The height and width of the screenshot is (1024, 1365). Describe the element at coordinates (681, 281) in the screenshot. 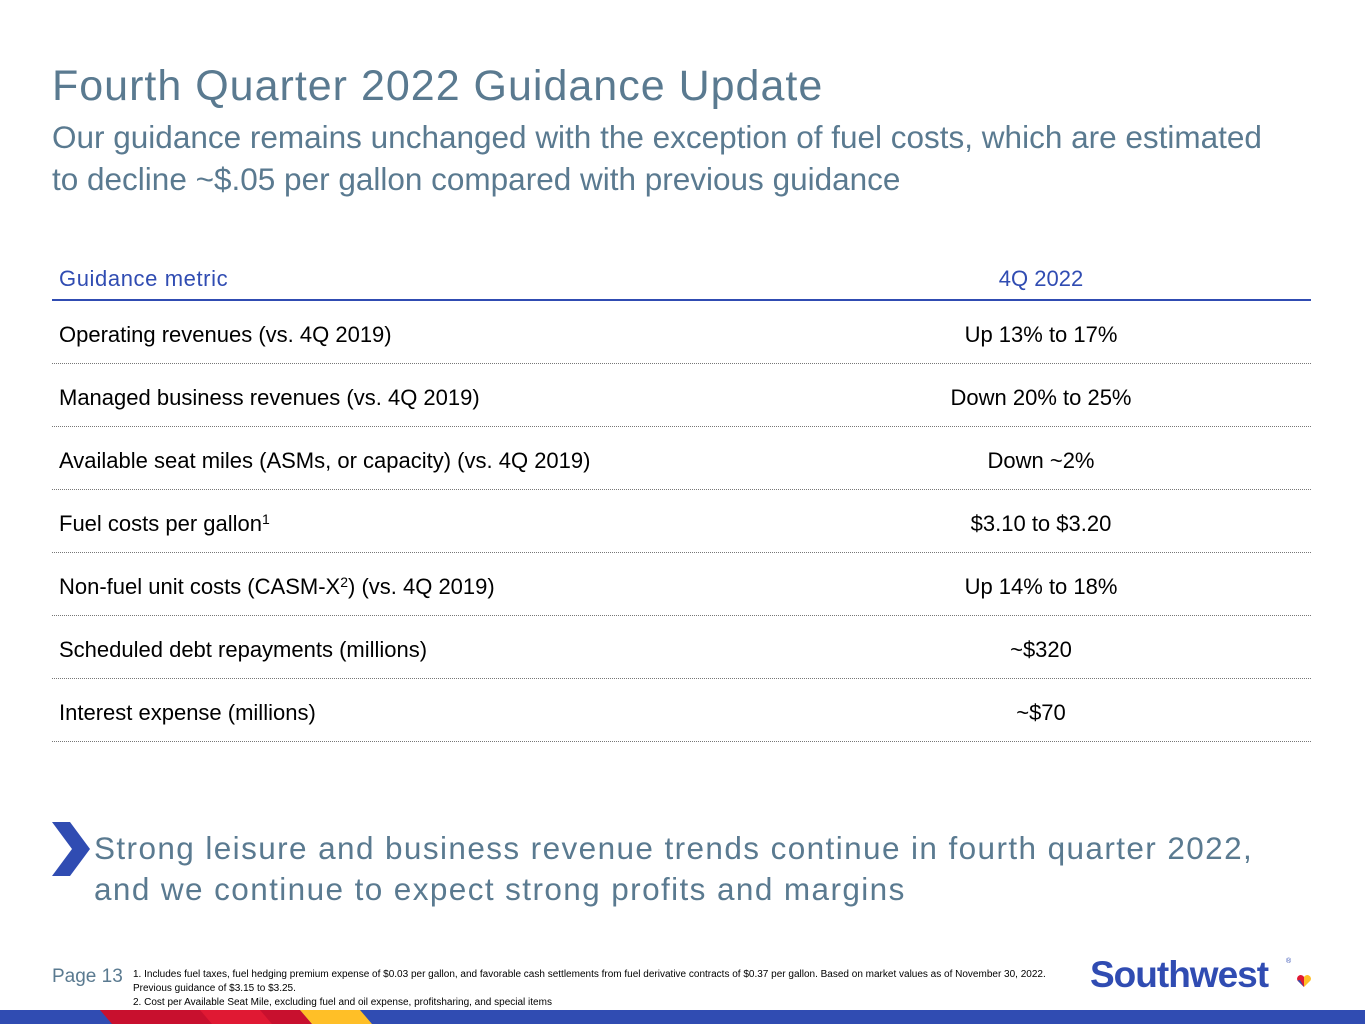

I see `table-header: Guidance metric 4Q 2022` at that location.